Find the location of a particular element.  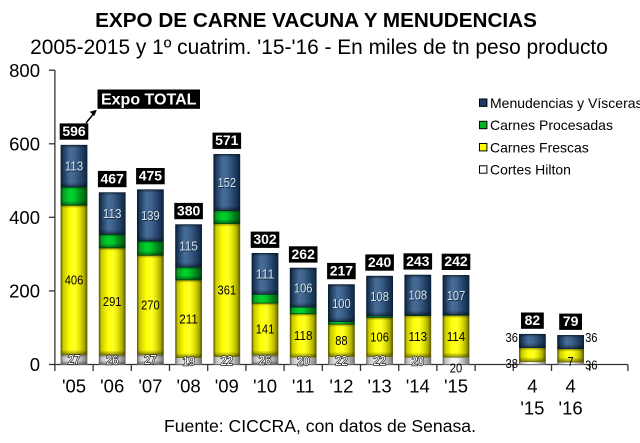

svg-text: 467 is located at coordinates (113, 178).